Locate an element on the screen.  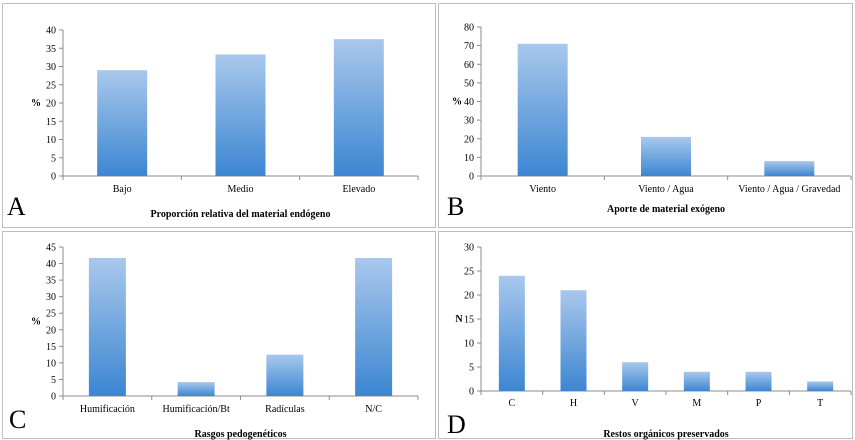
x-tick-label: P is located at coordinates (759, 403).